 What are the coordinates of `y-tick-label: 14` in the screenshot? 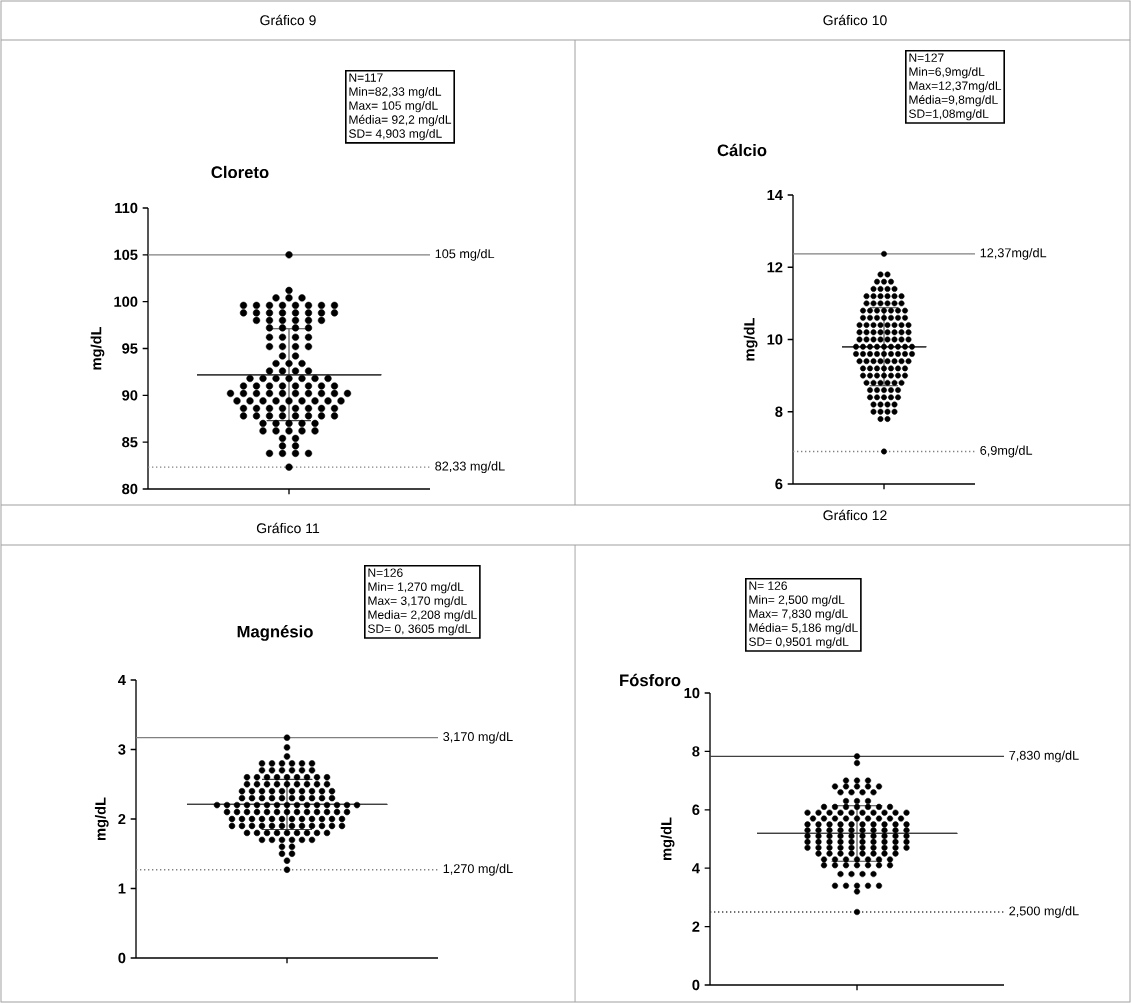 It's located at (775, 195).